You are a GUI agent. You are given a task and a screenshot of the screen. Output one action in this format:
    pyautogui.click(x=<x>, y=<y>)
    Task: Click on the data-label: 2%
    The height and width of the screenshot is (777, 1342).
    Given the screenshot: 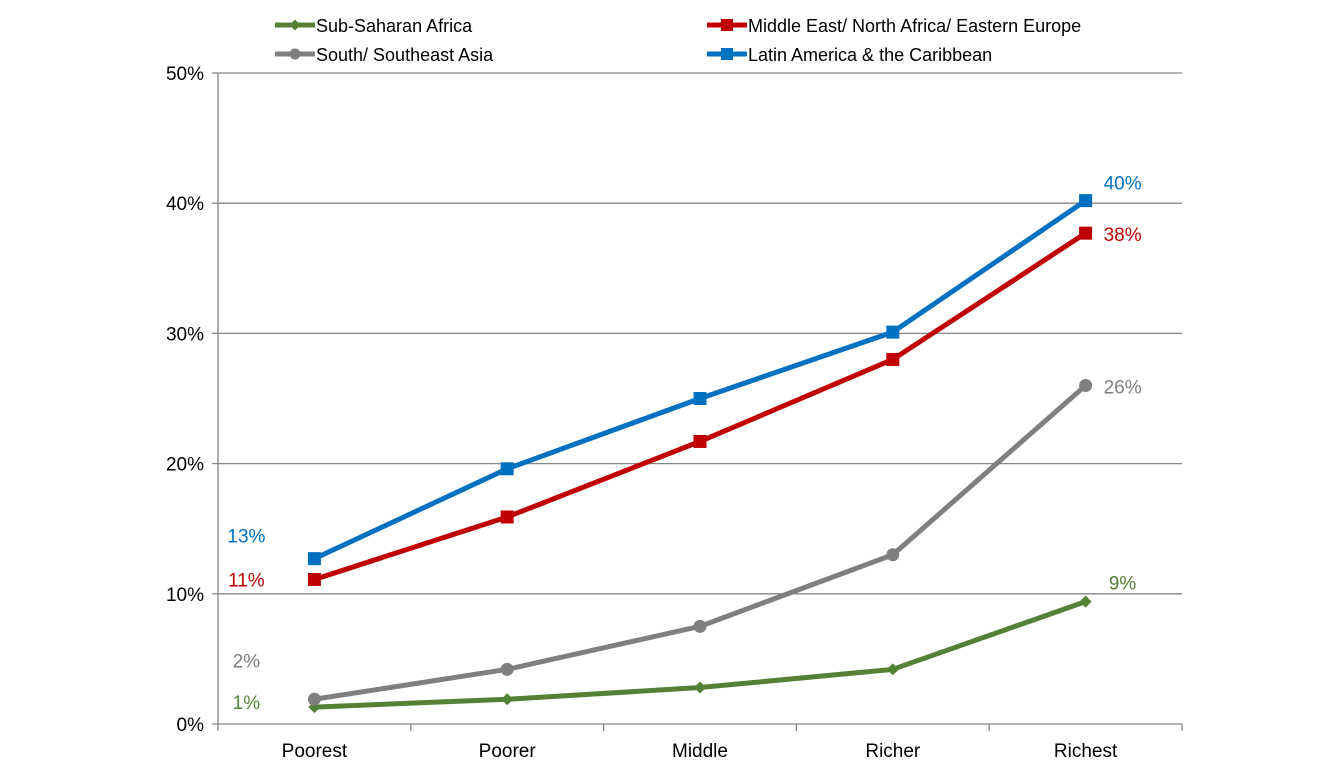 What is the action you would take?
    pyautogui.click(x=247, y=661)
    